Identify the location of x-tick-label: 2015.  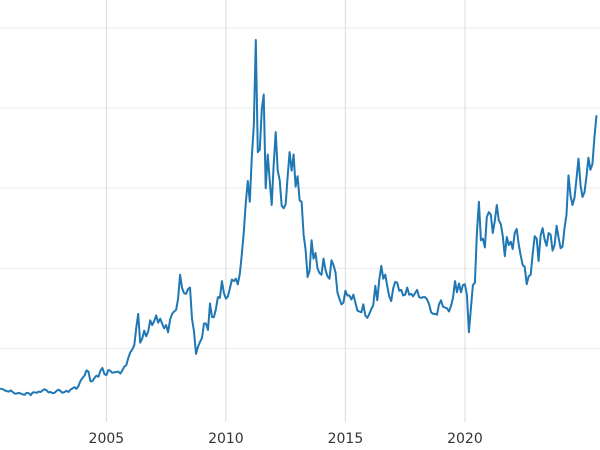
(346, 439).